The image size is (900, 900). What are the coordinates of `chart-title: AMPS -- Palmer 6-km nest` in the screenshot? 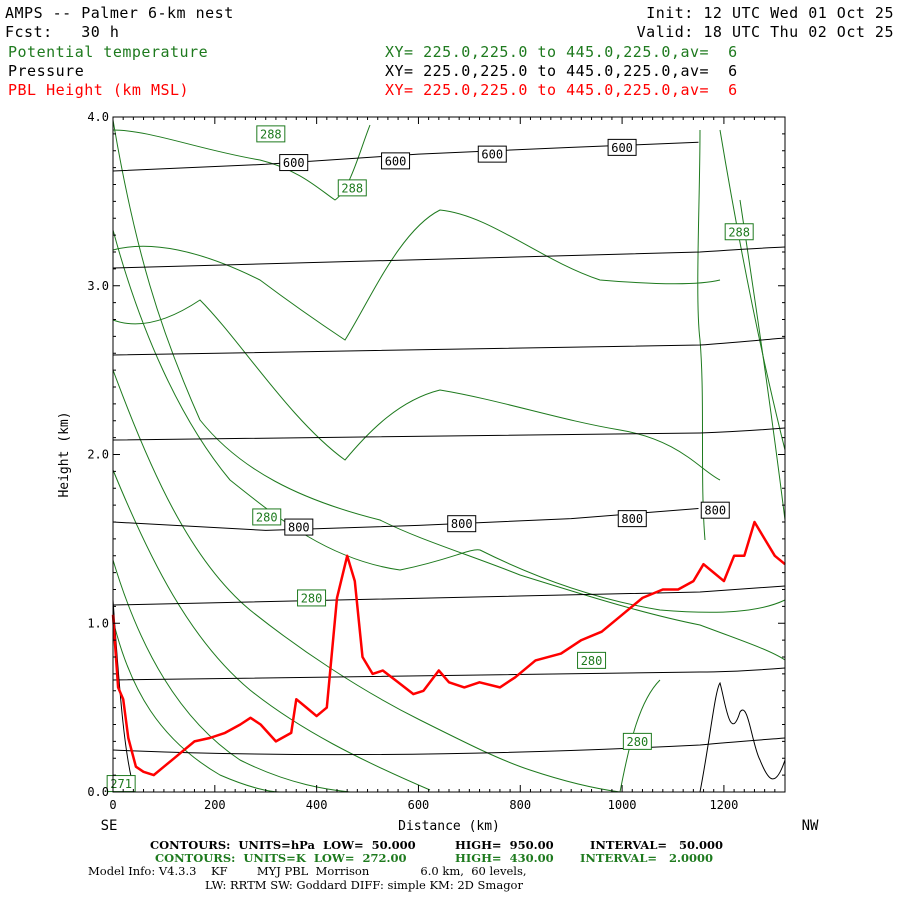 It's located at (119, 13).